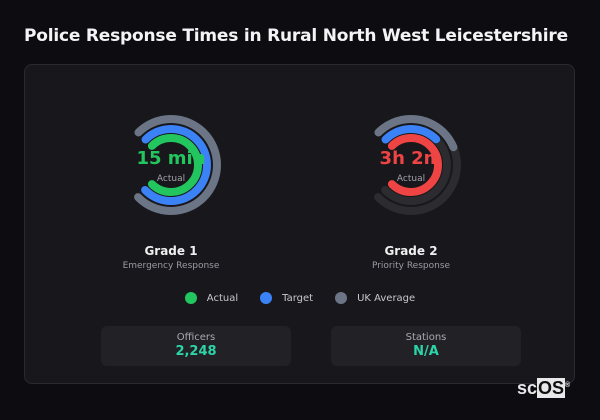 This screenshot has width=600, height=420. Describe the element at coordinates (426, 351) in the screenshot. I see `stat-value: N/A` at that location.